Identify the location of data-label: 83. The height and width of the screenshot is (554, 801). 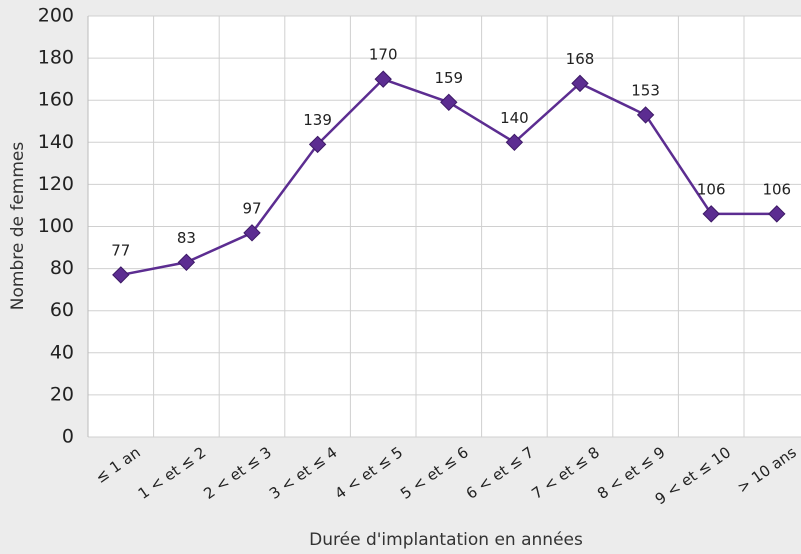
(186, 238).